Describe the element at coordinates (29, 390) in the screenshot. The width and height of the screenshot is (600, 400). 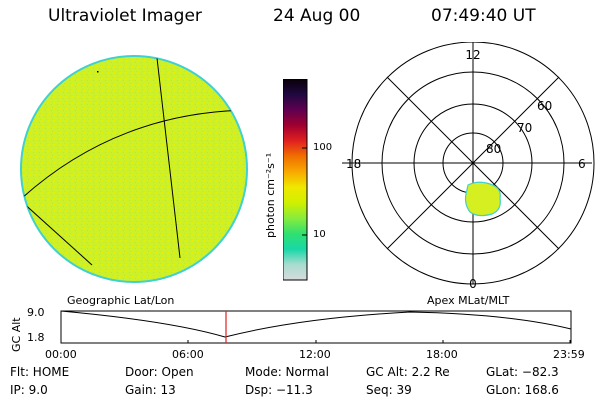
I see `info-ip: IP: 9.0` at that location.